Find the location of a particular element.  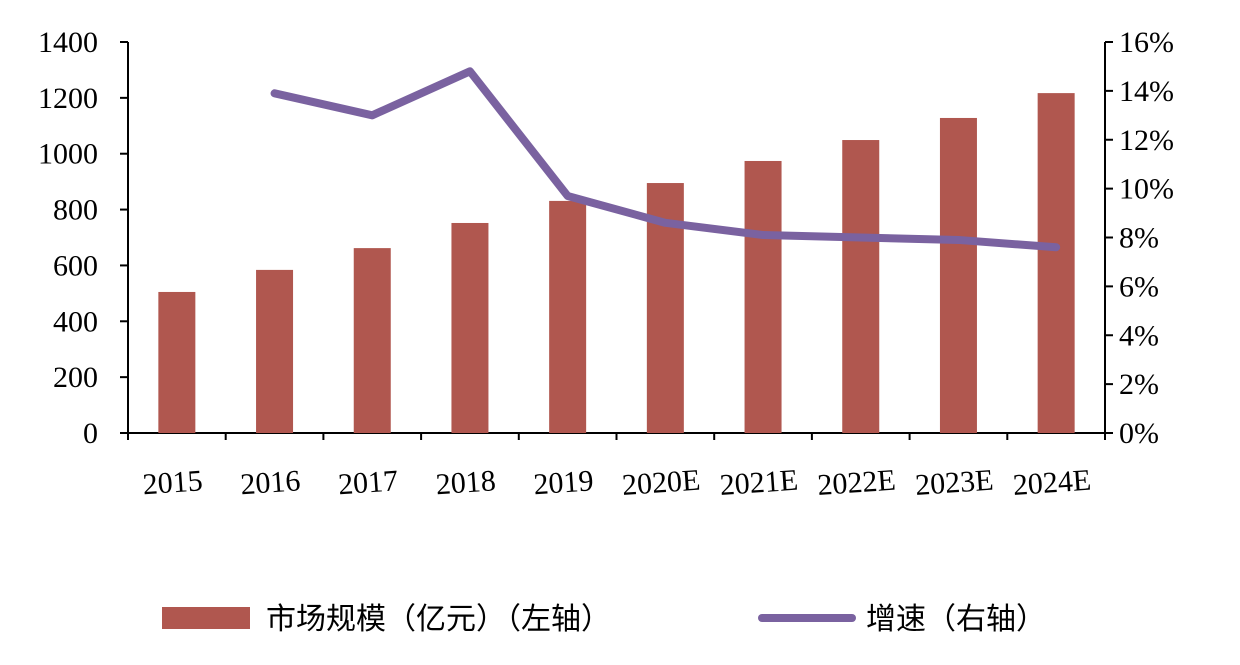

x-tick-label: 2015 is located at coordinates (173, 482).